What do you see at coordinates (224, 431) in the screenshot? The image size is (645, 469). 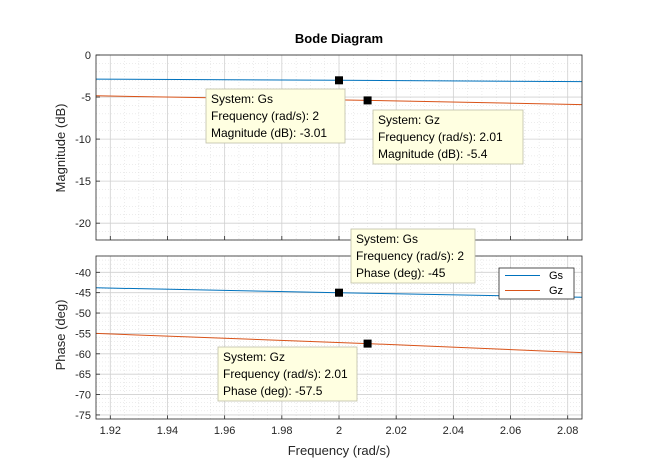 I see `x-tick-label: 1.96` at bounding box center [224, 431].